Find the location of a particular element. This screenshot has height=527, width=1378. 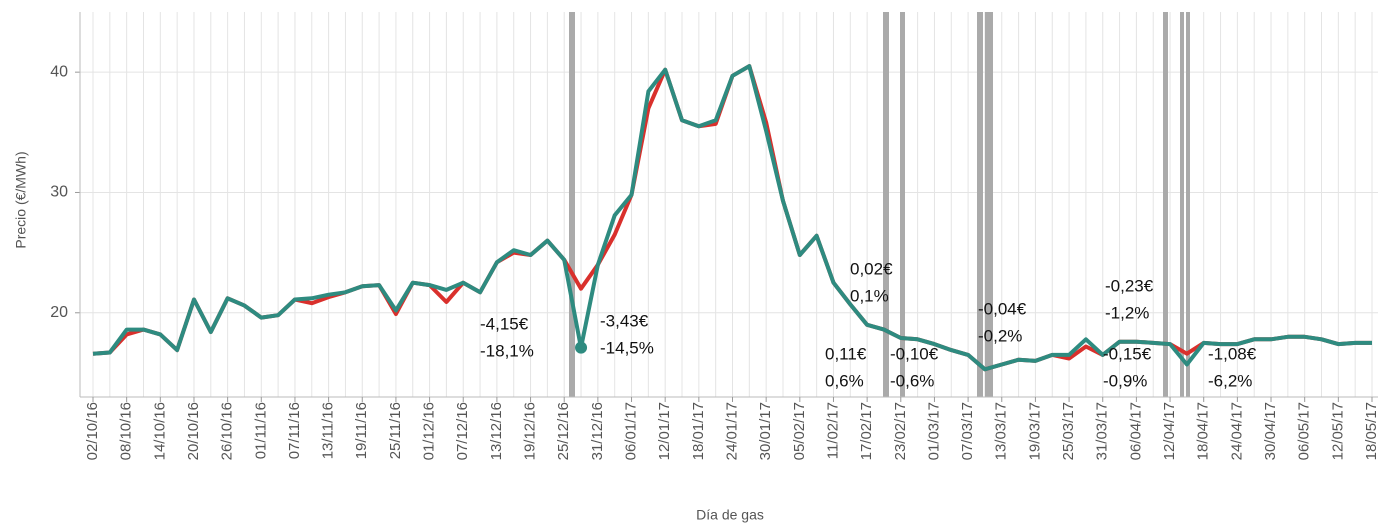

annotation: -0,04€ is located at coordinates (1002, 308).